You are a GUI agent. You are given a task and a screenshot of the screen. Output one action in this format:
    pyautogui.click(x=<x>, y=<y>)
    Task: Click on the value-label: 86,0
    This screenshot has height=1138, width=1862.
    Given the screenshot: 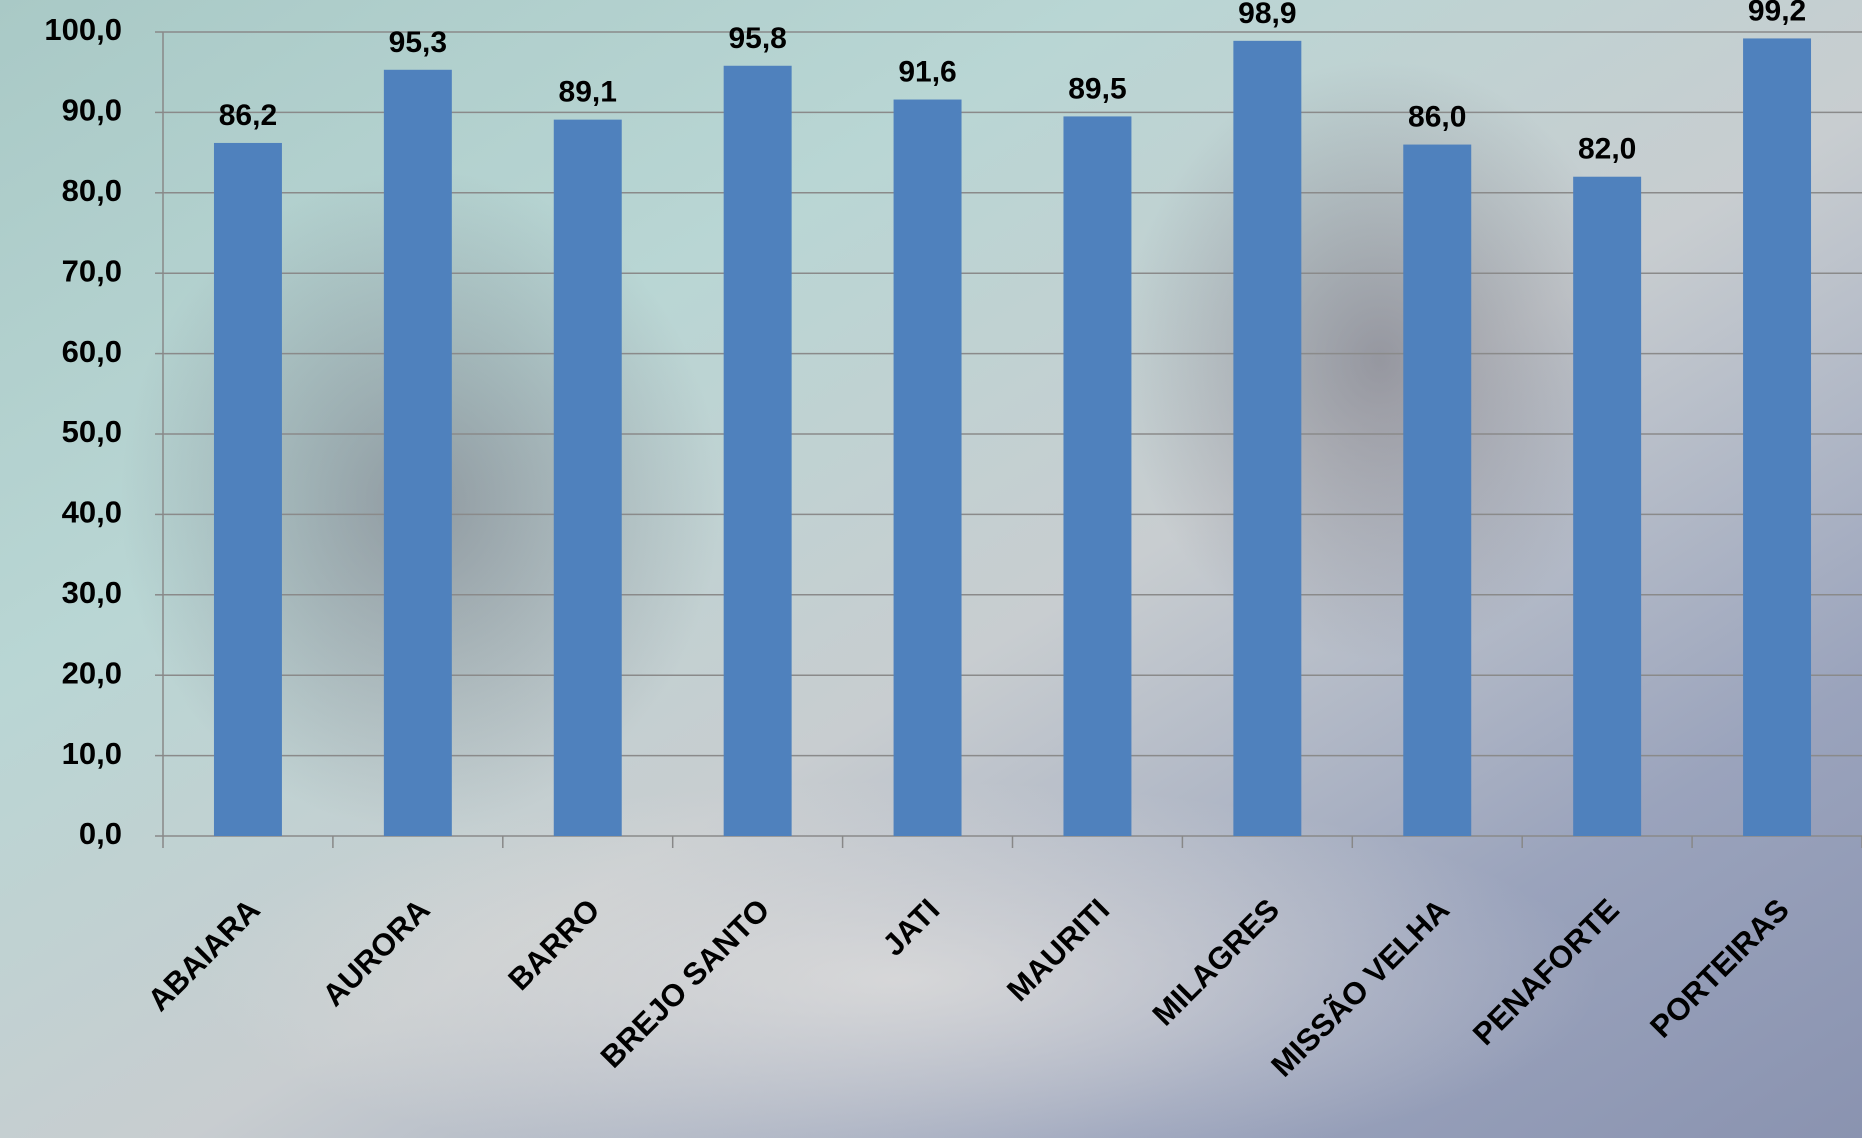 What is the action you would take?
    pyautogui.click(x=1437, y=117)
    